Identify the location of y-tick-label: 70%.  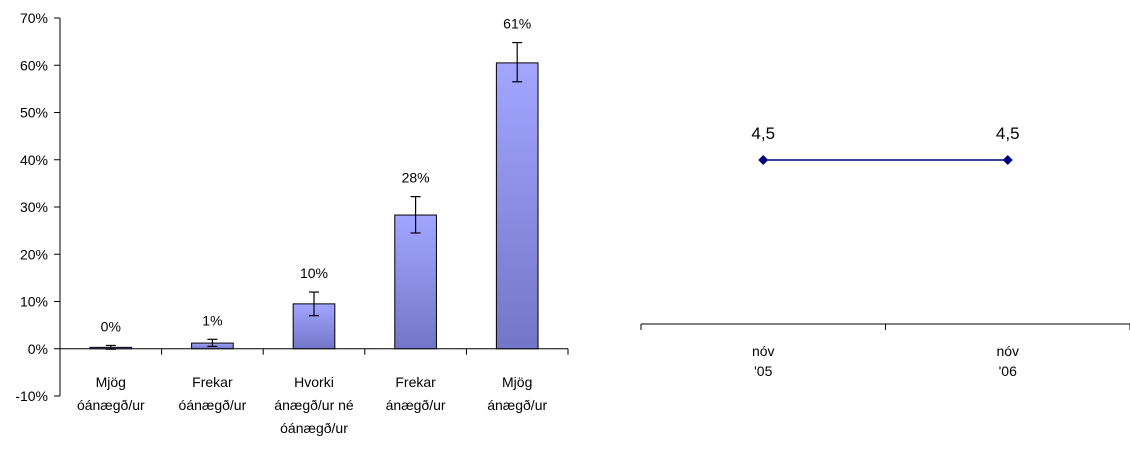
(34, 18).